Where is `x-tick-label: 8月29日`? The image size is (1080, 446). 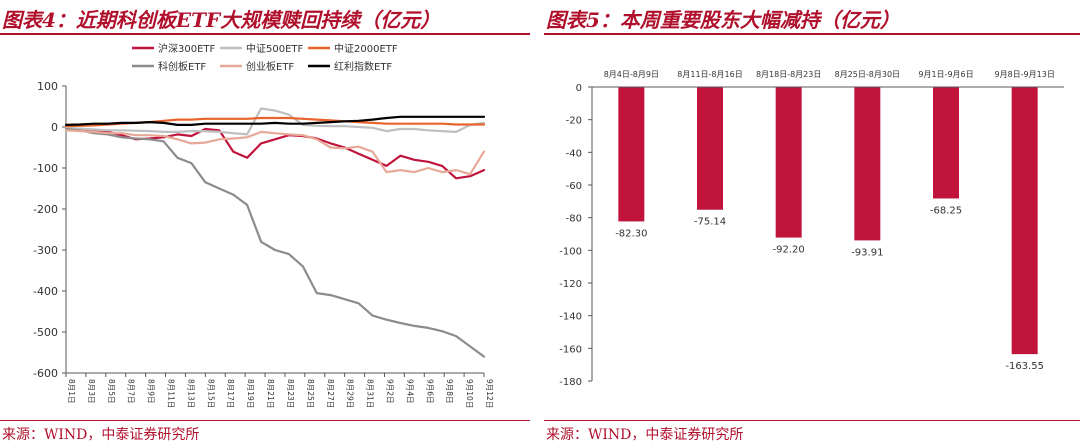
x-tick-label: 8月29日 is located at coordinates (350, 393).